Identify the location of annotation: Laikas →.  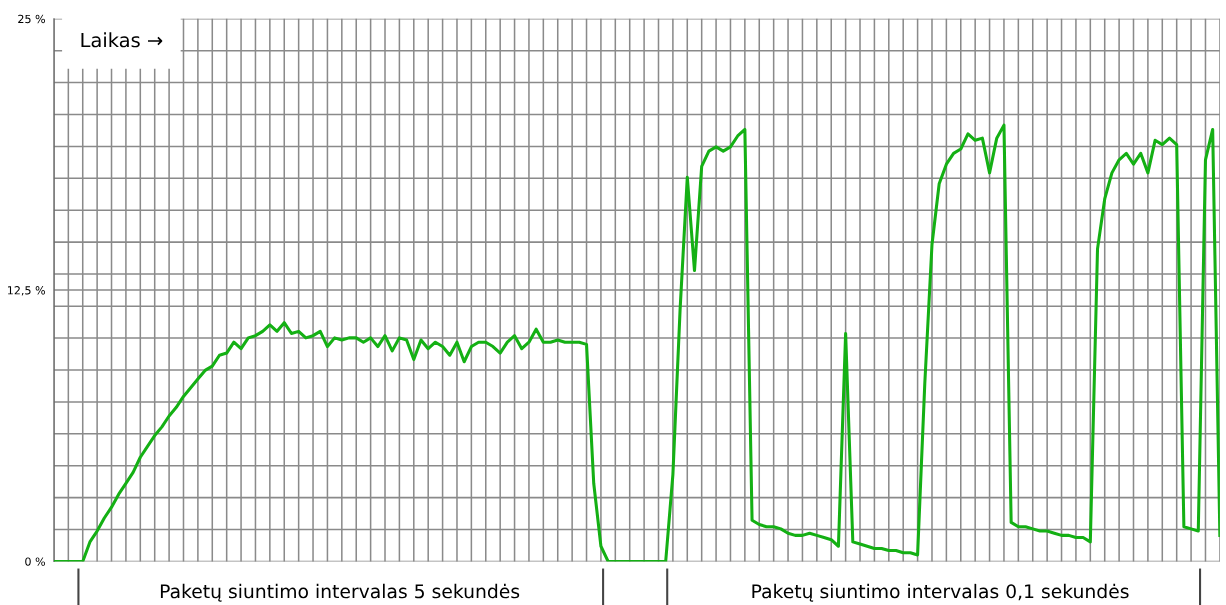
(122, 40).